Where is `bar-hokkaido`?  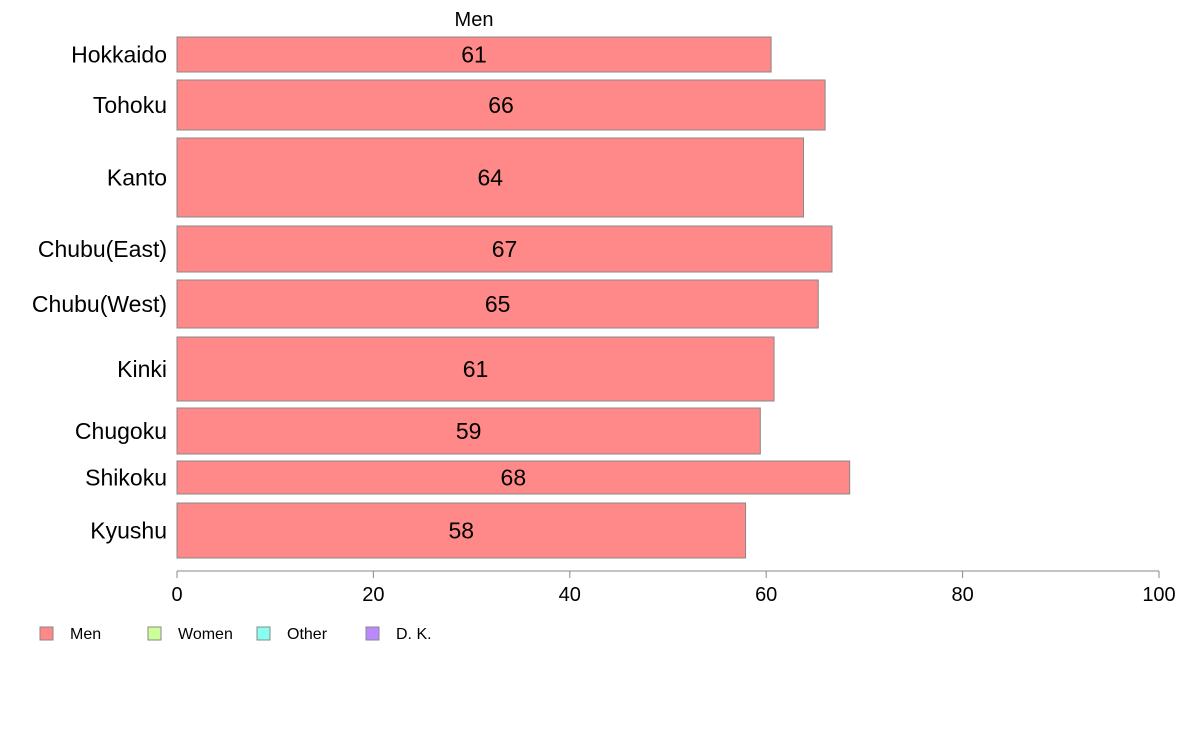 bar-hokkaido is located at coordinates (474, 54).